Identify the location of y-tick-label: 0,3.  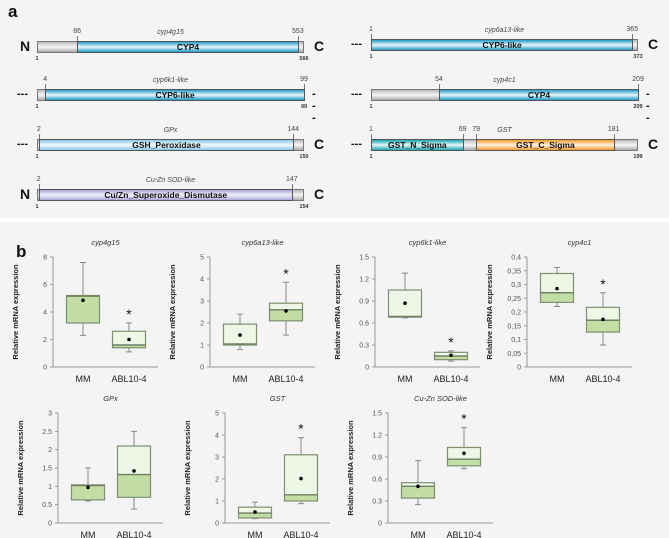
(516, 285).